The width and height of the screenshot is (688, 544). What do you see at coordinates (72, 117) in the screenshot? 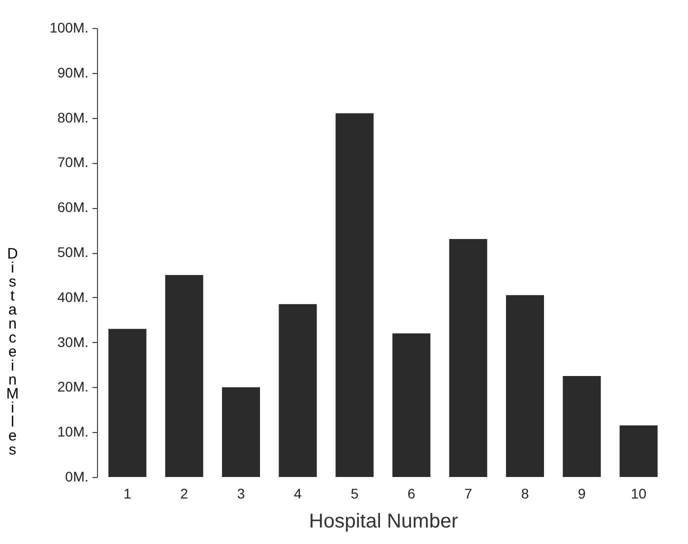
I see `y-tick-label: 80M.` at bounding box center [72, 117].